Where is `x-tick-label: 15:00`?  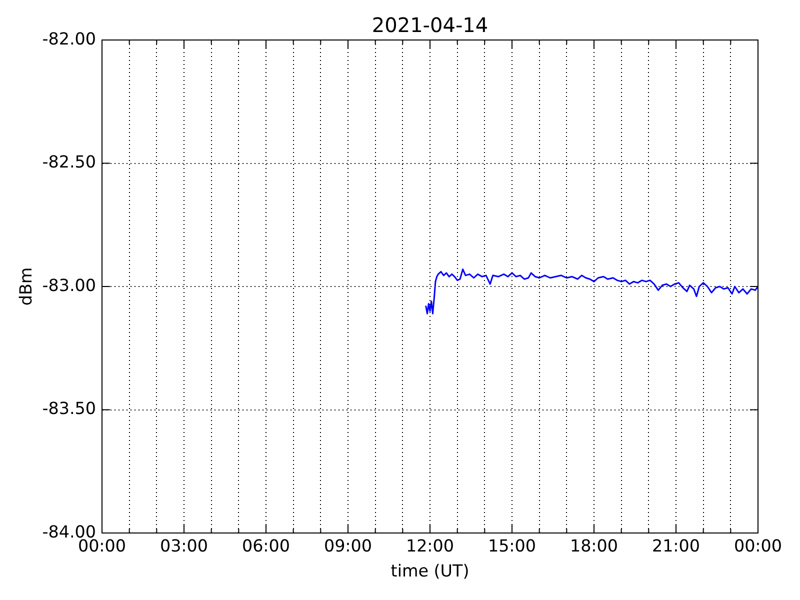
x-tick-label: 15:00 is located at coordinates (512, 545).